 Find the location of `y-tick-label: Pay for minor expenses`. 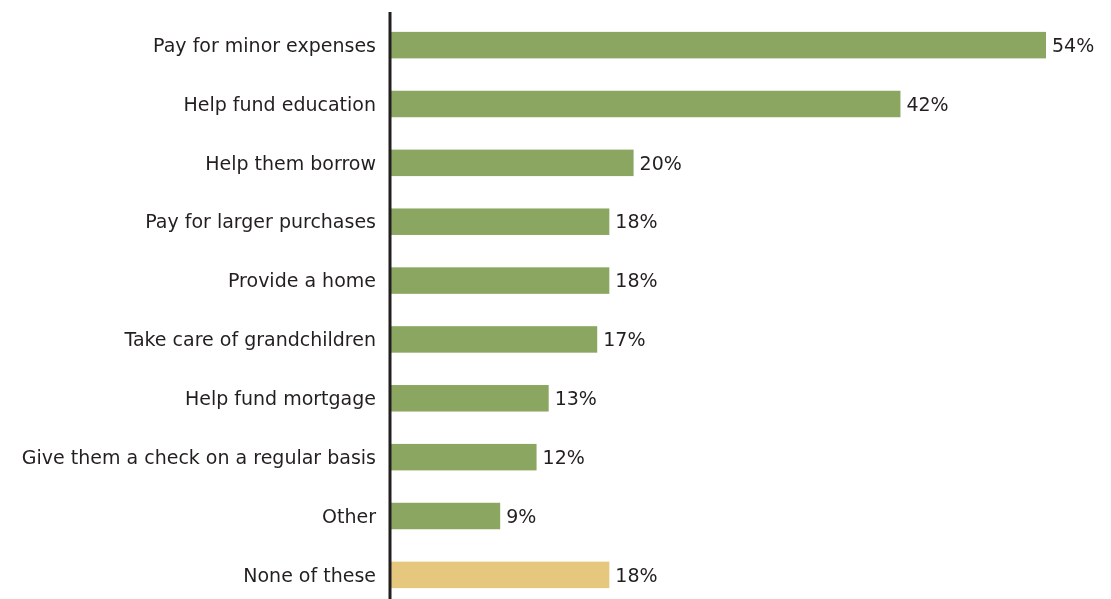

y-tick-label: Pay for minor expenses is located at coordinates (264, 44).